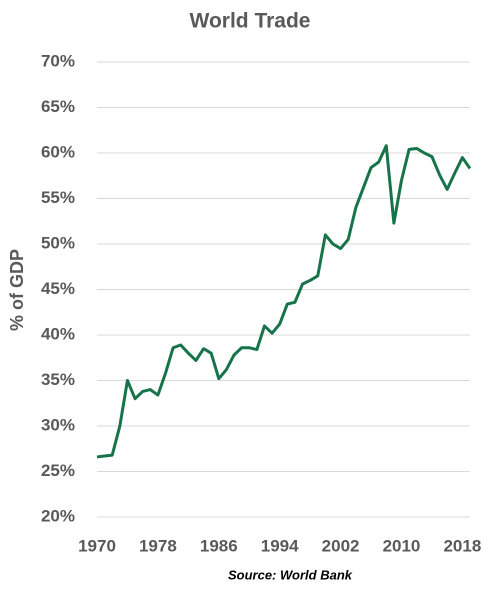 The image size is (500, 590). What do you see at coordinates (58, 424) in the screenshot?
I see `y-tick-label: 30%` at bounding box center [58, 424].